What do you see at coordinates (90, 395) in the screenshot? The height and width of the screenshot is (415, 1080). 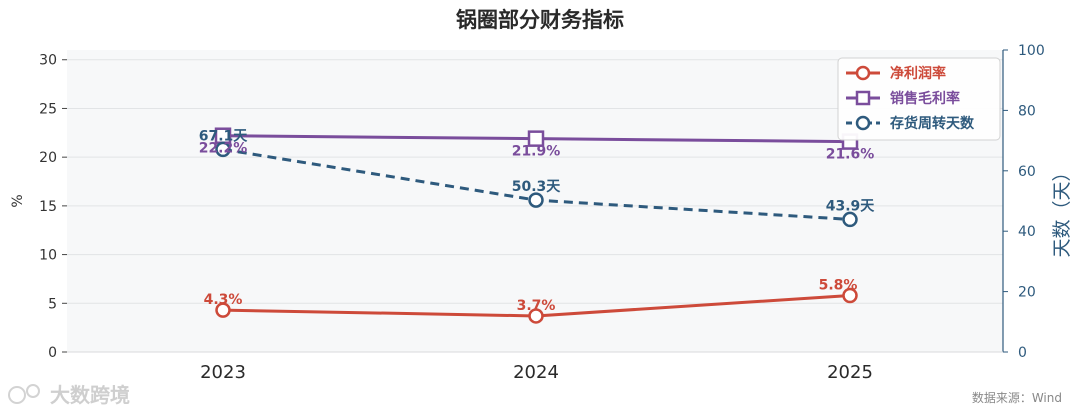 I see `watermark-text: 大数跨境` at bounding box center [90, 395].